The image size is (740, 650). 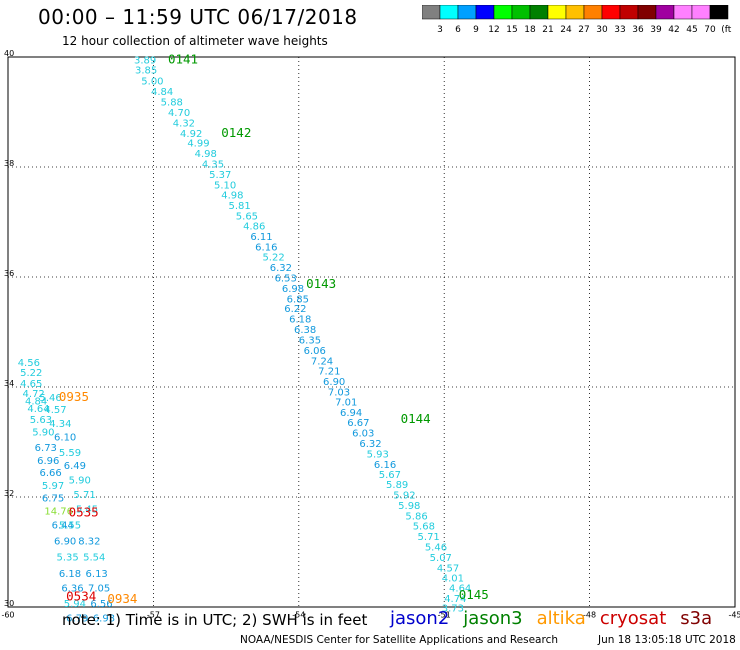 I want to click on wave-height-value: 7.01, so click(x=346, y=403).